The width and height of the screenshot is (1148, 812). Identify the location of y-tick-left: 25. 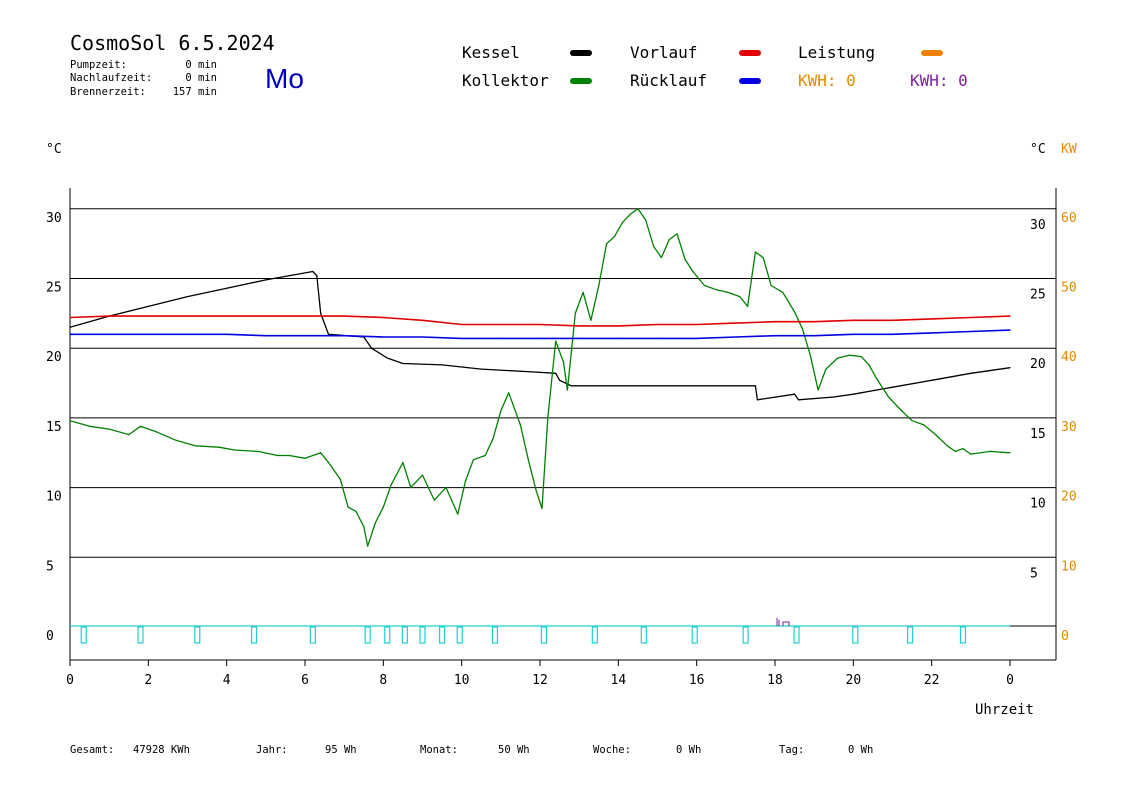
(54, 288).